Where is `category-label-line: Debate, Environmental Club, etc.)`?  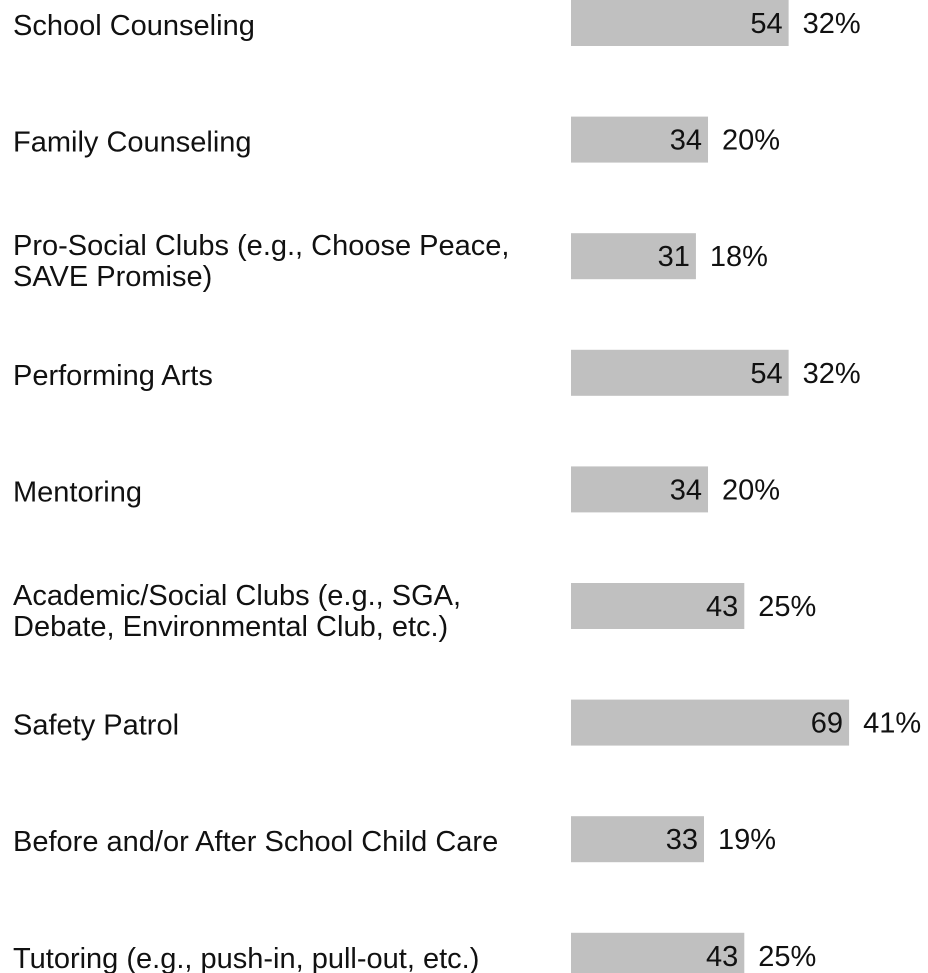 category-label-line: Debate, Environmental Club, etc.) is located at coordinates (230, 627).